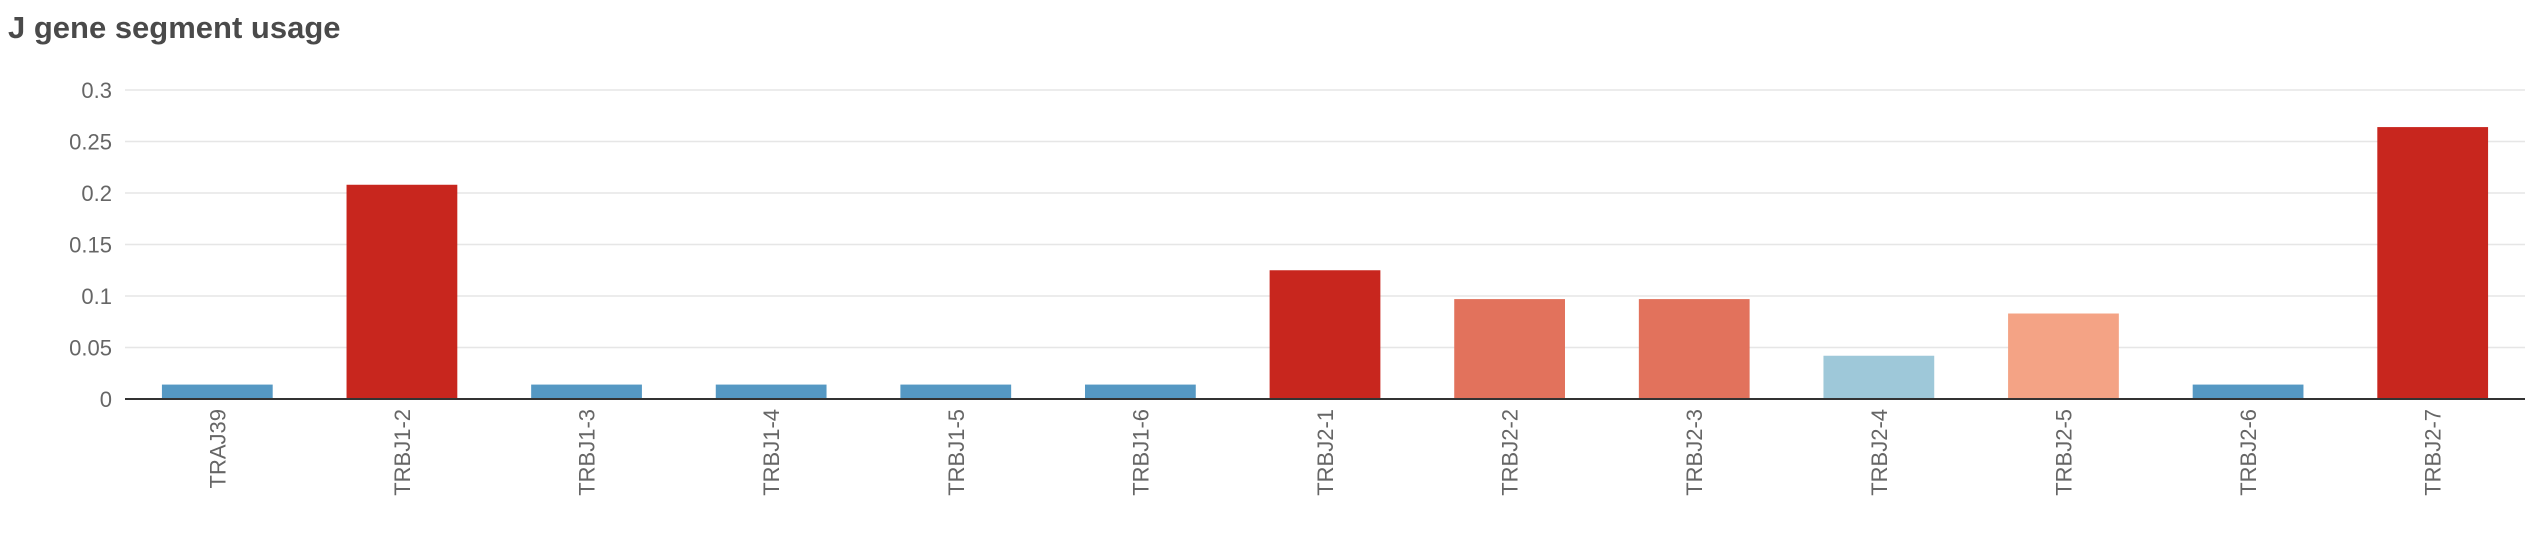 The image size is (2540, 549). What do you see at coordinates (1510, 452) in the screenshot?
I see `x-tick-label: TRBJ2-2` at bounding box center [1510, 452].